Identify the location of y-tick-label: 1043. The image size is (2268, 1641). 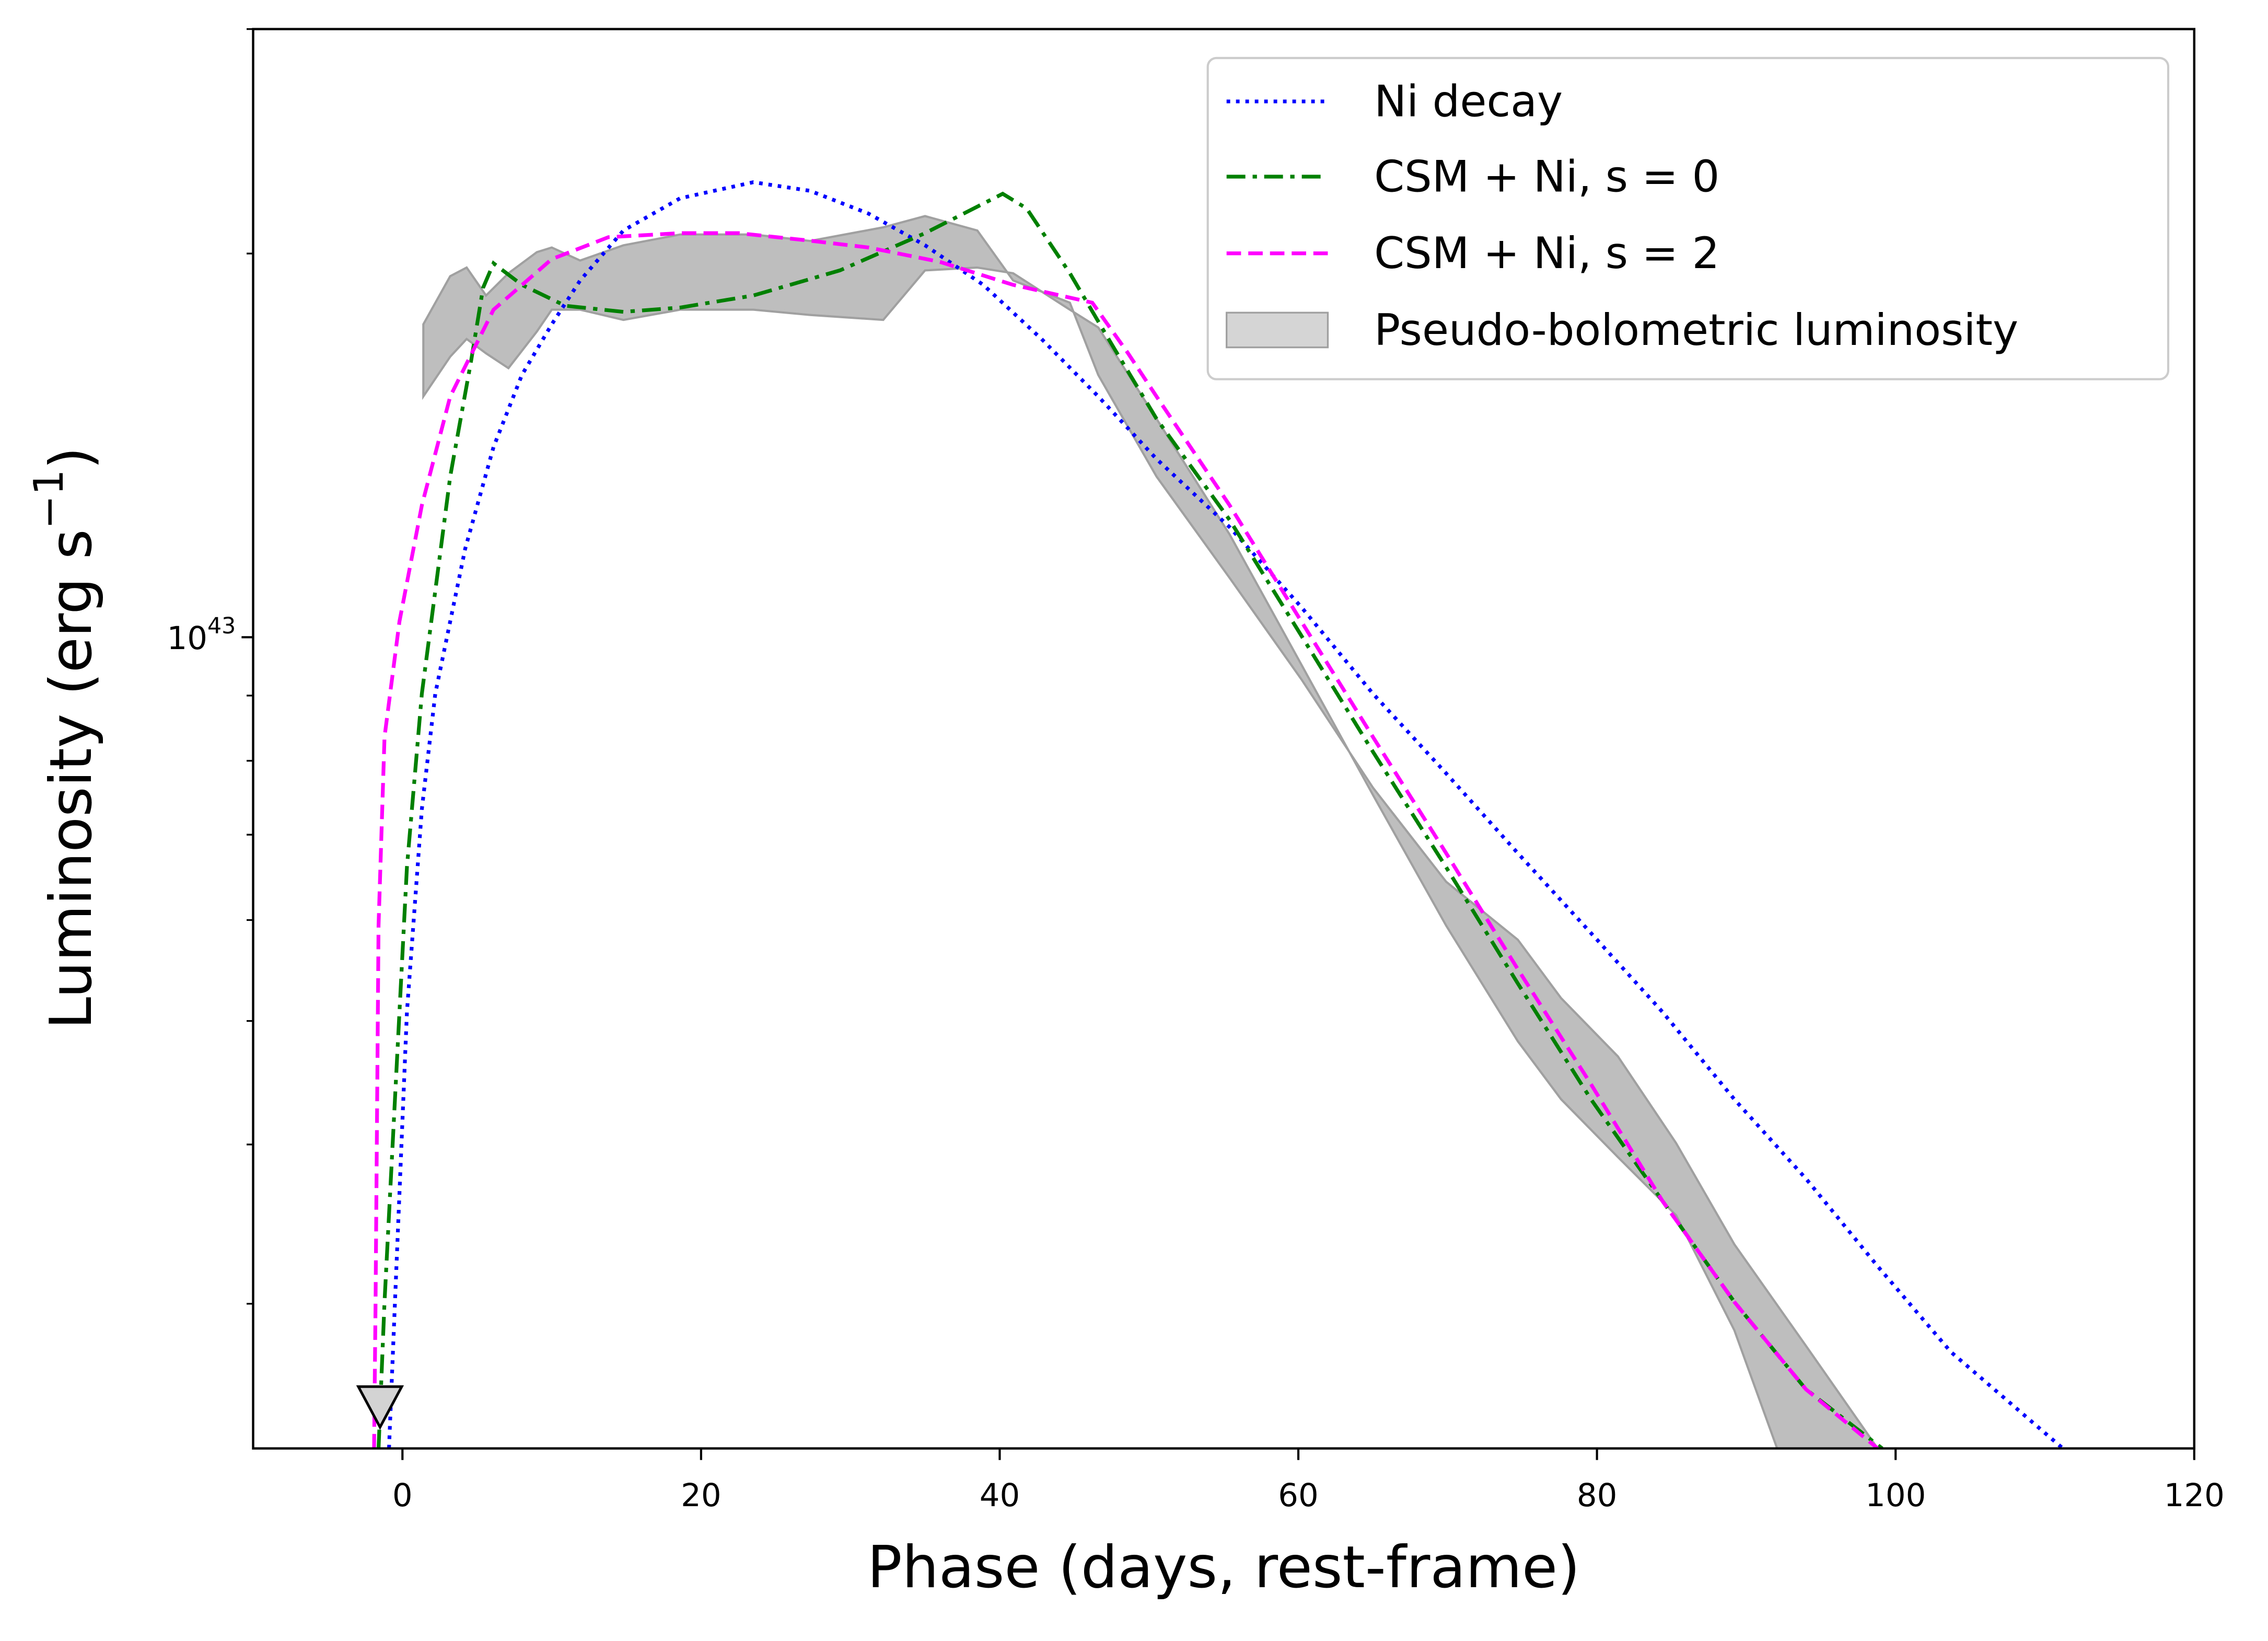
(201, 634).